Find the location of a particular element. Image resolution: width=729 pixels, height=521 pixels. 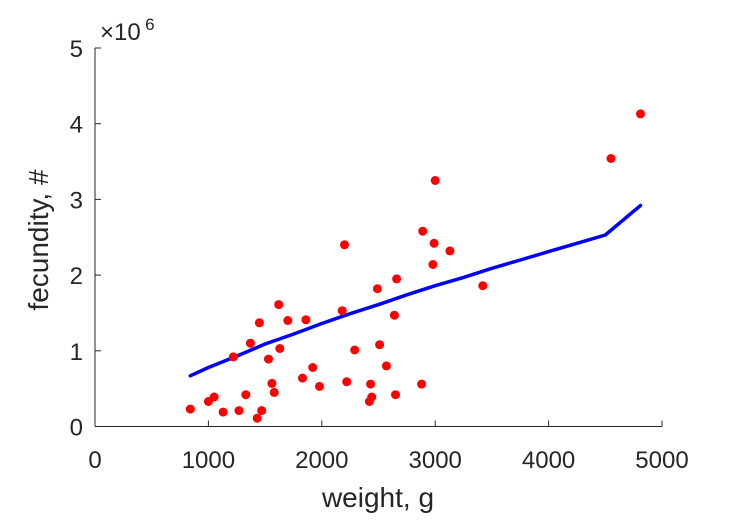

x-tick-label: 2000 is located at coordinates (321, 460).